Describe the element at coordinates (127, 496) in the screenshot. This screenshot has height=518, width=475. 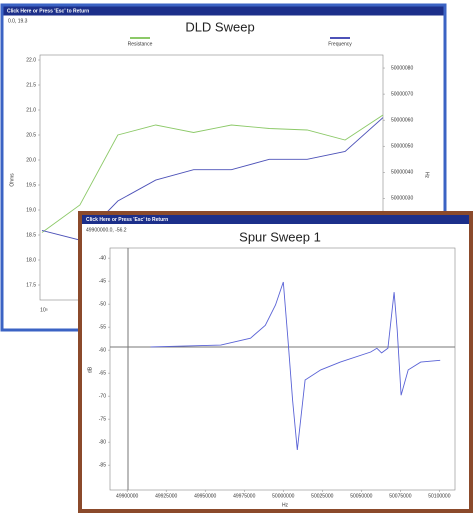
I see `x-tick-label: 49900000` at that location.